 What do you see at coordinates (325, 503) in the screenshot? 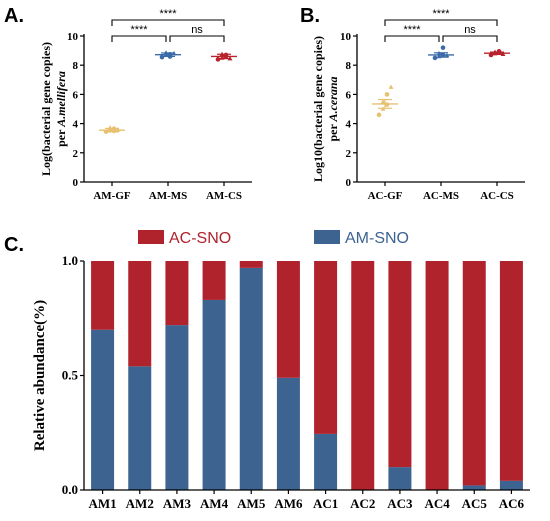
I see `x-tick-label: AC1` at bounding box center [325, 503].